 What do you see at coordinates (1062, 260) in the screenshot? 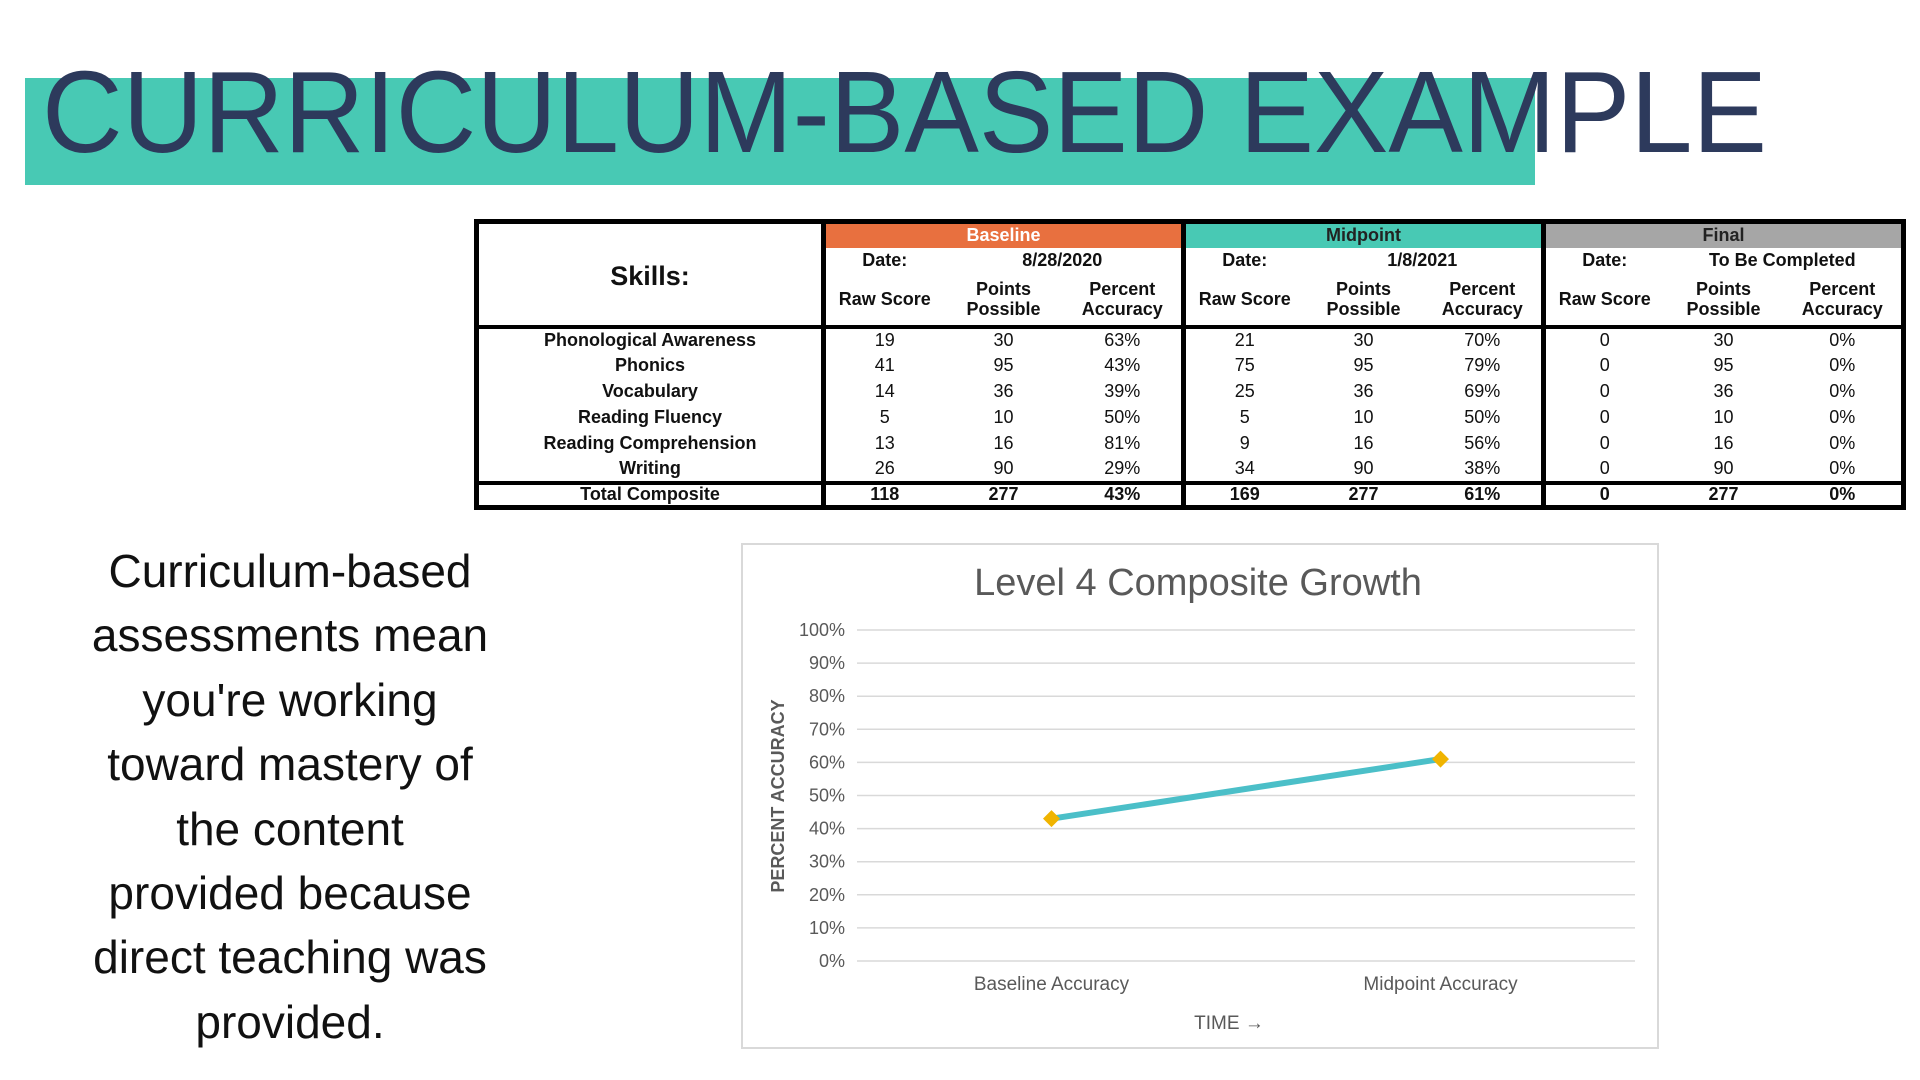
I see `date-value: 8/28/2020` at bounding box center [1062, 260].